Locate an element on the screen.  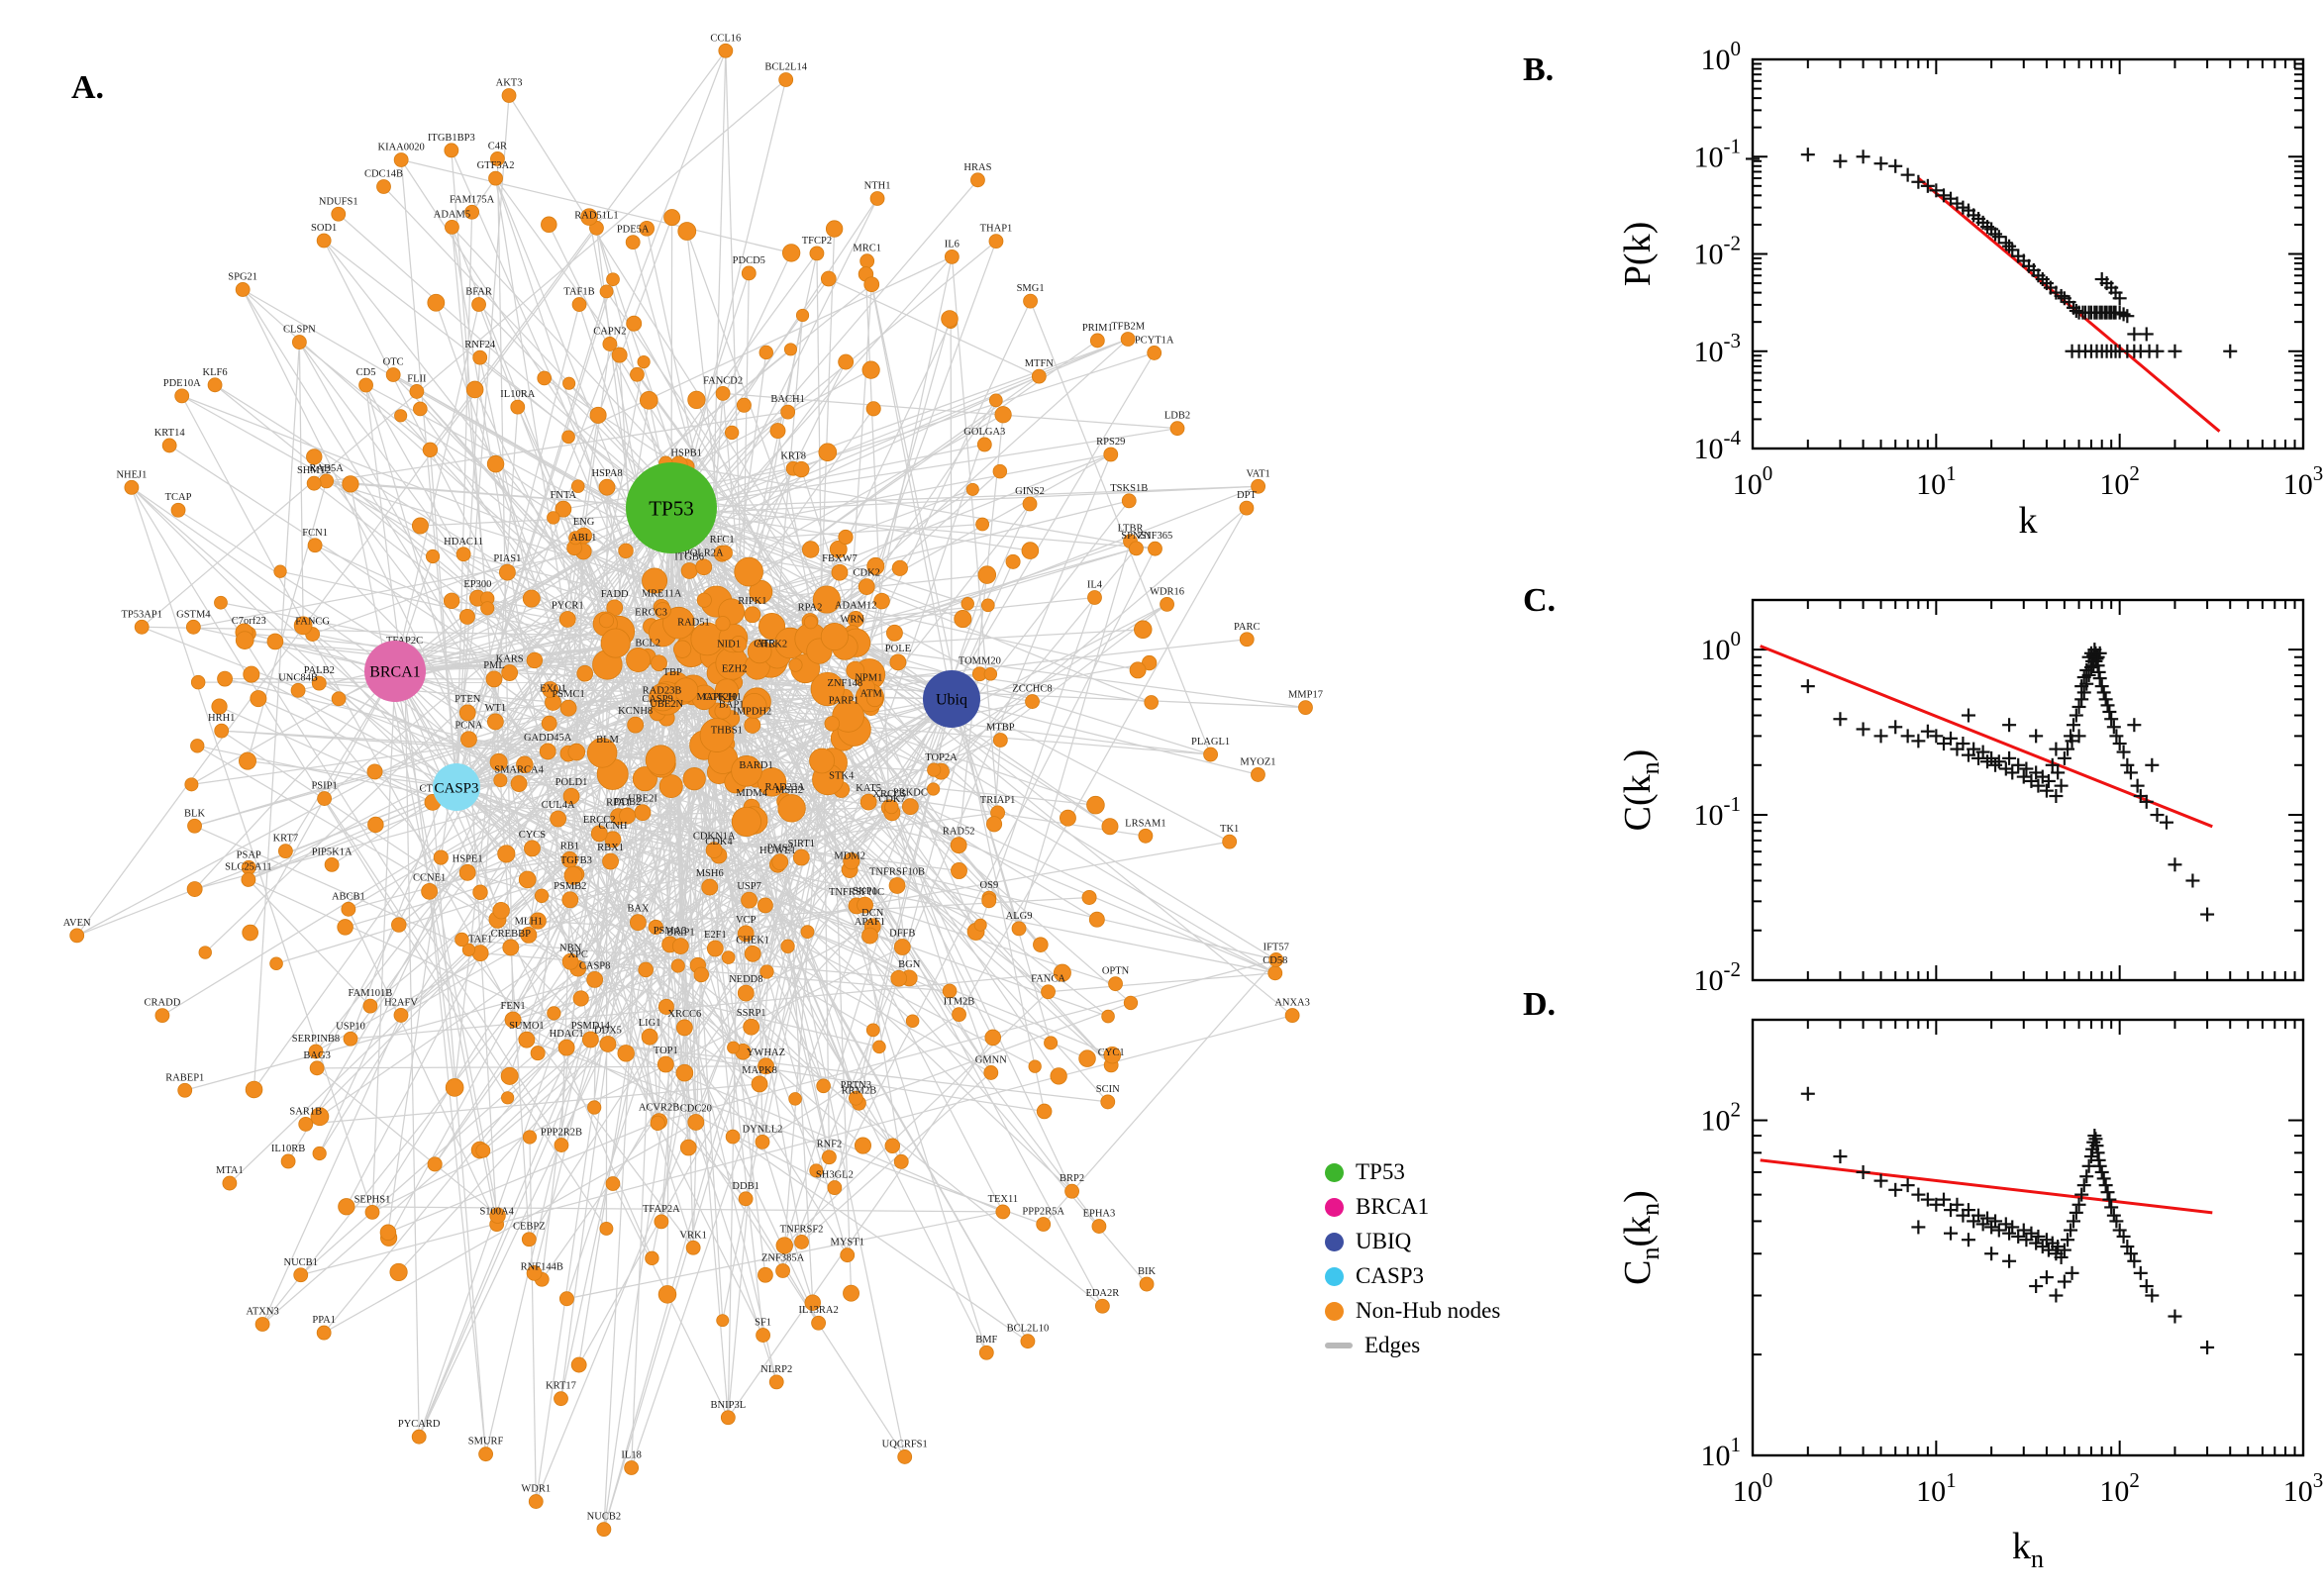
svg-text: HRAS is located at coordinates (977, 167).